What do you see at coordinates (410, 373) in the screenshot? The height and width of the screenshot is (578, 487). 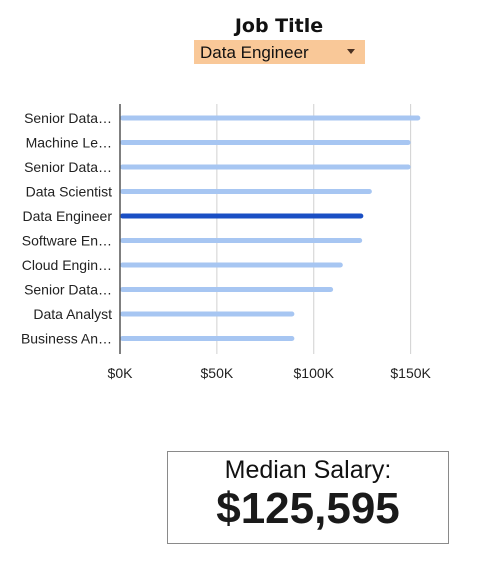 I see `x-tick-label: $150K` at bounding box center [410, 373].